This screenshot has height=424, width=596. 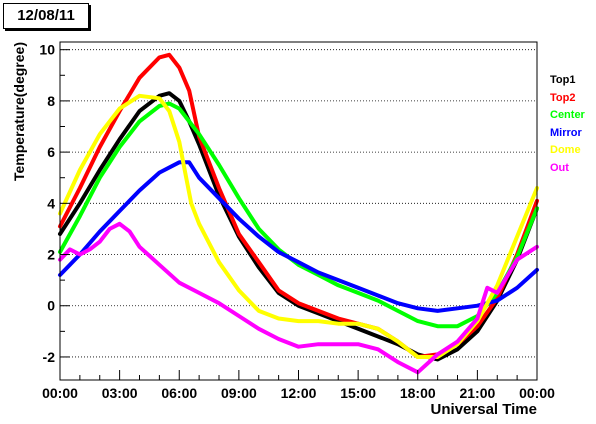 I want to click on x-axis-label: Universal Time, so click(x=484, y=409).